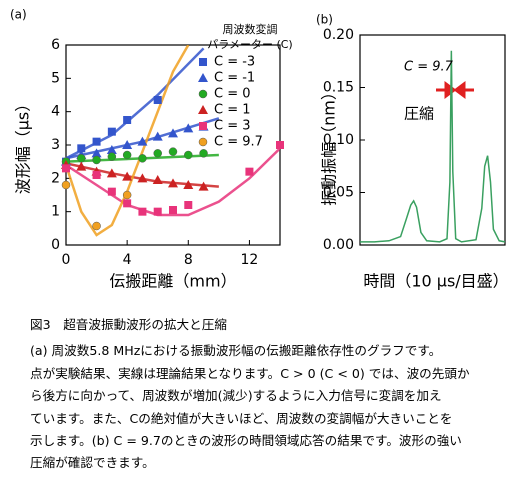 The image size is (530, 493). What do you see at coordinates (55, 112) in the screenshot?
I see `y-tick-label: 4` at bounding box center [55, 112].